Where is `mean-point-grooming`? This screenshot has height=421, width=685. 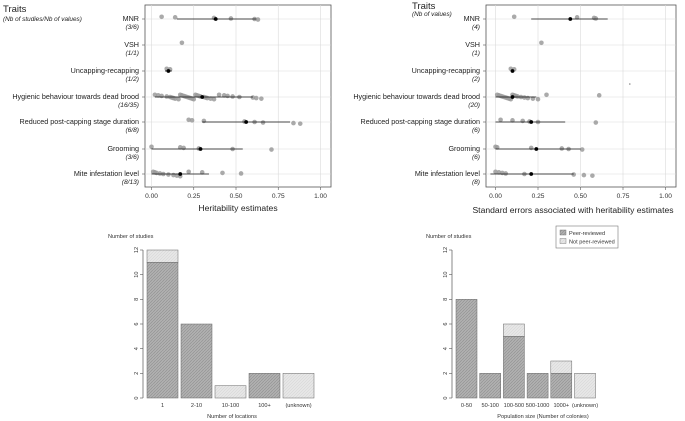 mean-point-grooming is located at coordinates (200, 149).